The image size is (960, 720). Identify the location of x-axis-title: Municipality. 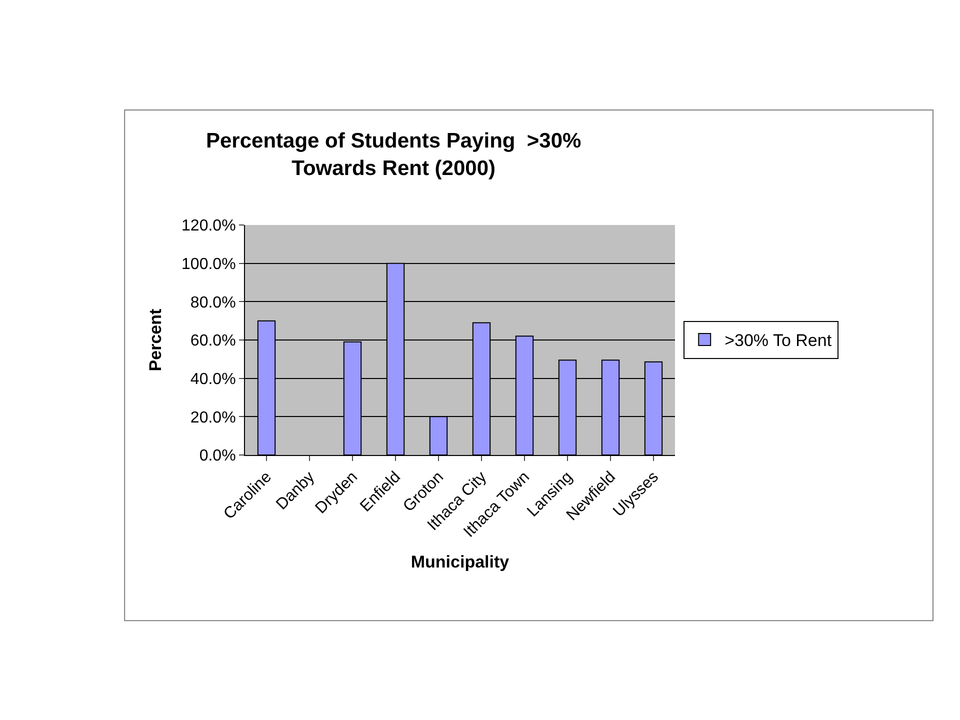
(460, 562).